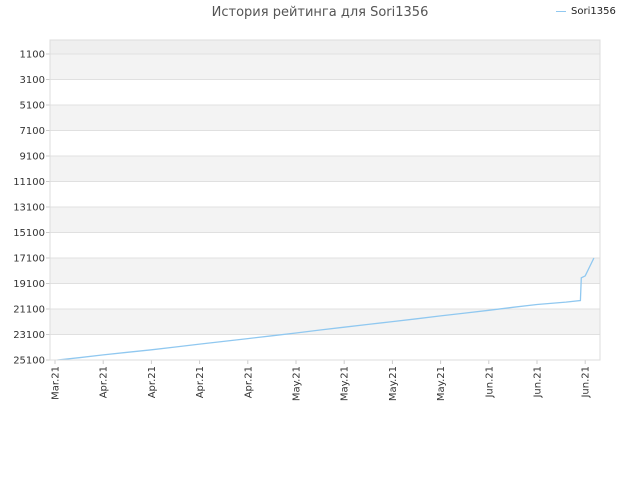  What do you see at coordinates (32, 106) in the screenshot?
I see `y-tick-label: 5100` at bounding box center [32, 106].